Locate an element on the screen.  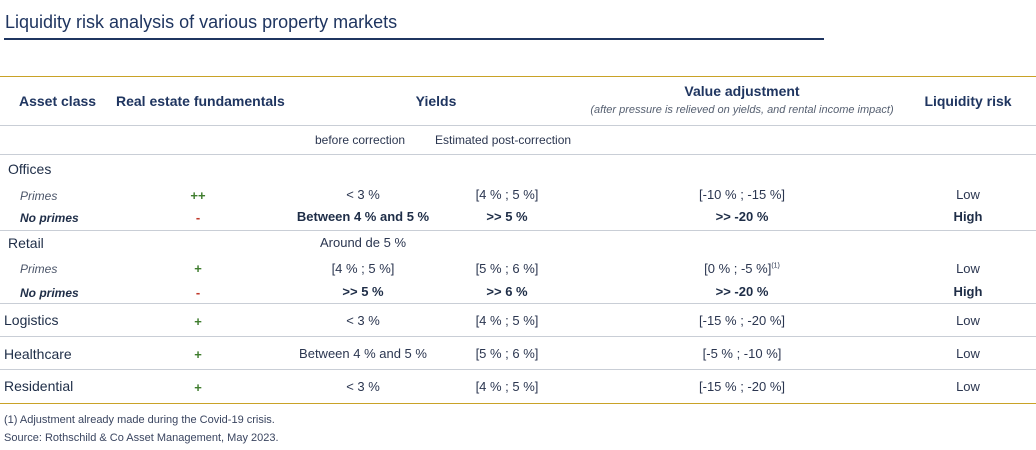
retail-noprimes-fundamentals: - is located at coordinates (198, 292).